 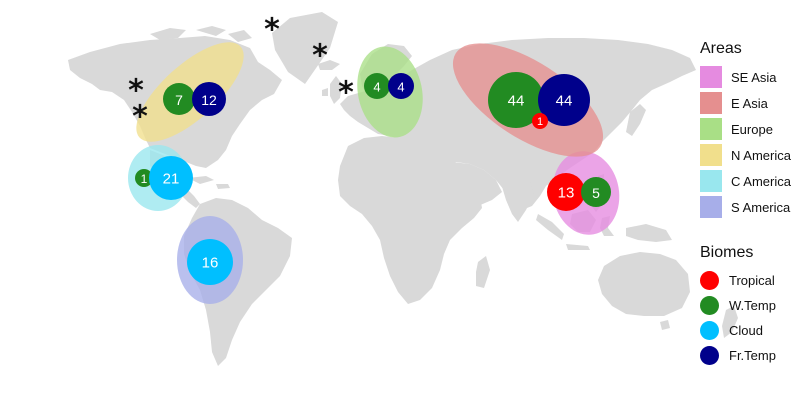 I want to click on biomes-legend-title: Biomes, so click(x=727, y=252).